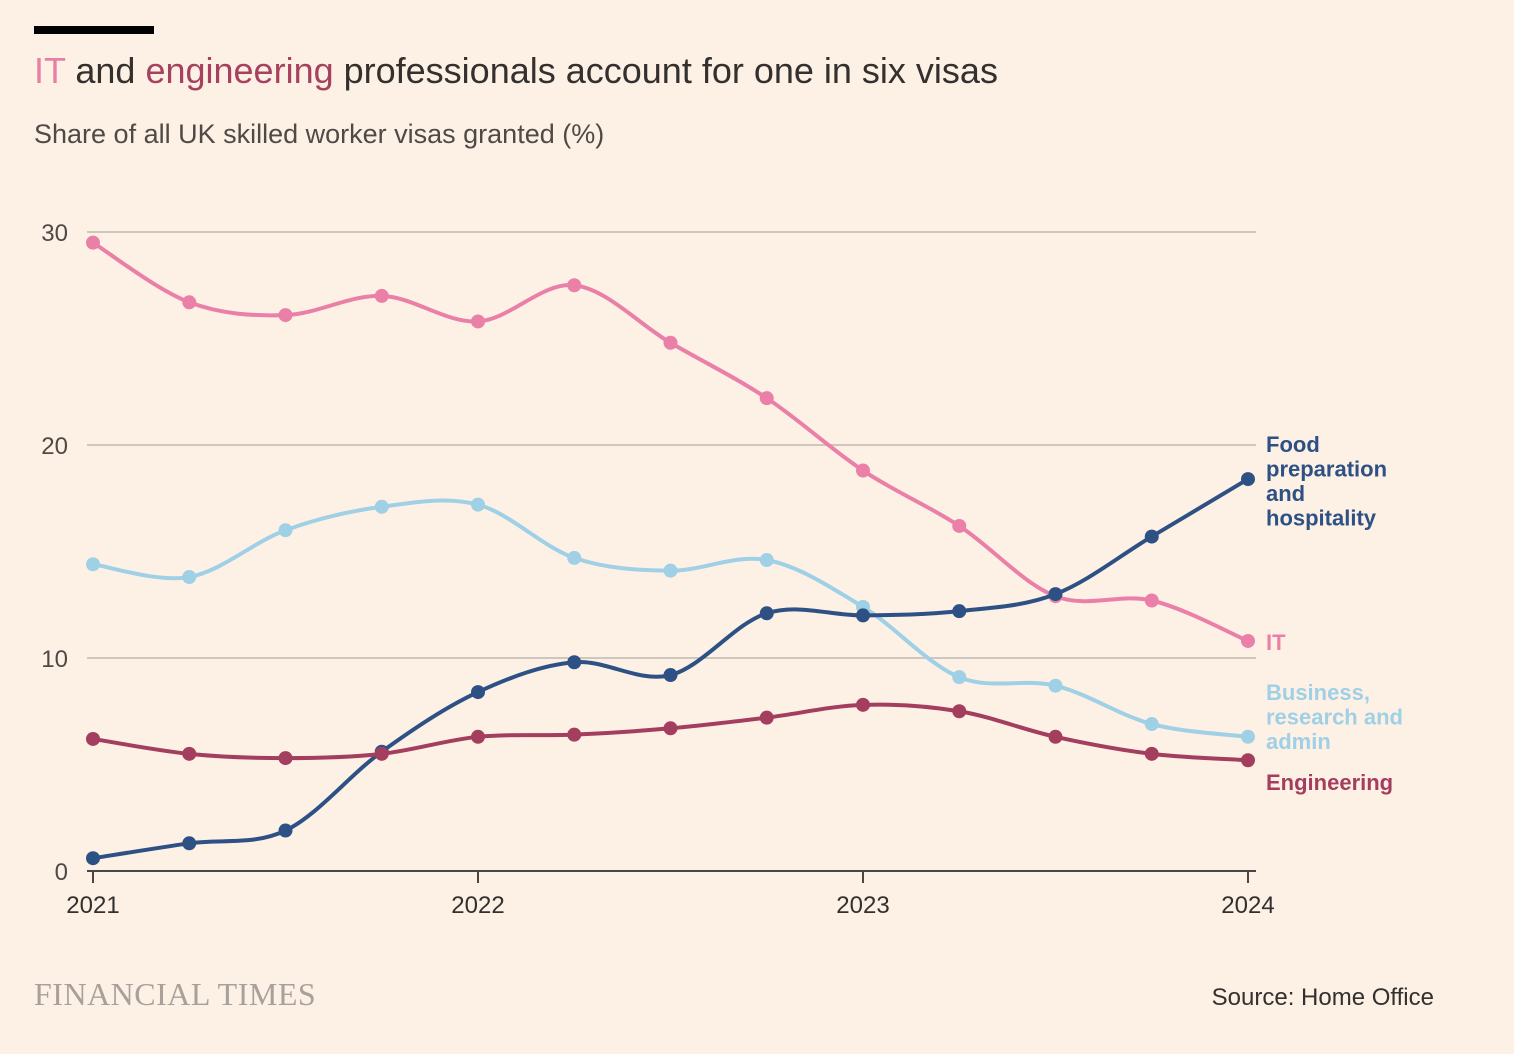 Image resolution: width=1514 pixels, height=1054 pixels. Describe the element at coordinates (477, 905) in the screenshot. I see `x-tick-label-2022: 2022` at that location.